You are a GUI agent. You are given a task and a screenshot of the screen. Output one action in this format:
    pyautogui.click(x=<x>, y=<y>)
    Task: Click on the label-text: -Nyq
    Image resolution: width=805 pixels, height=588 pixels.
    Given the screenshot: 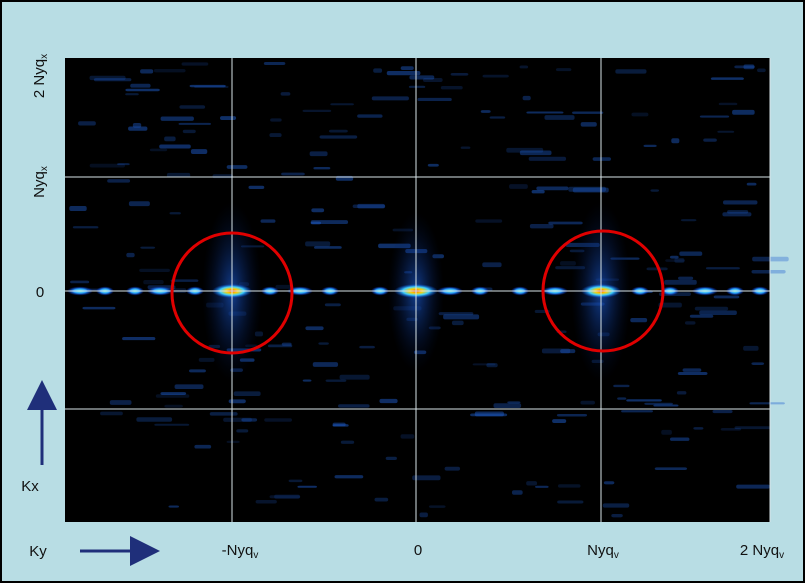 What is the action you would take?
    pyautogui.click(x=238, y=550)
    